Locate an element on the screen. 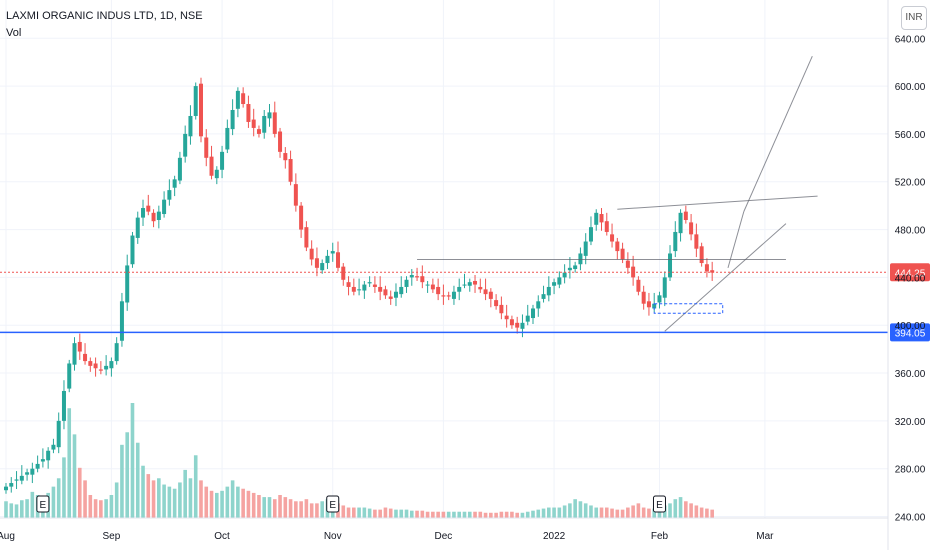  projection-arrow-short is located at coordinates (736, 239).